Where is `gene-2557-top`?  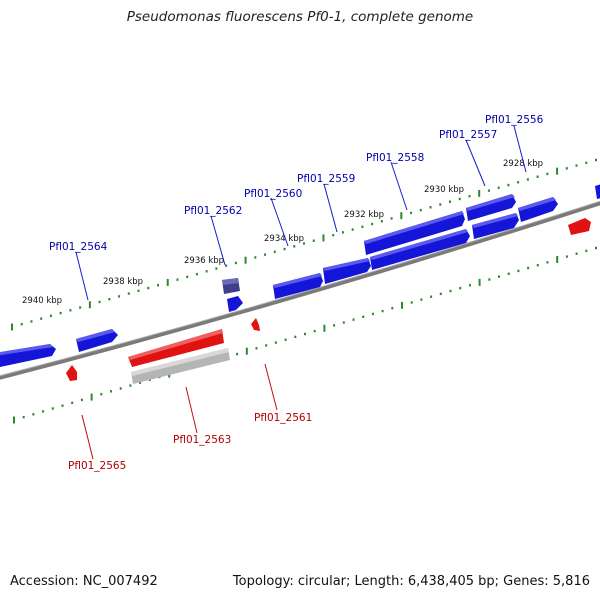 gene-2557-top is located at coordinates (490, 202).